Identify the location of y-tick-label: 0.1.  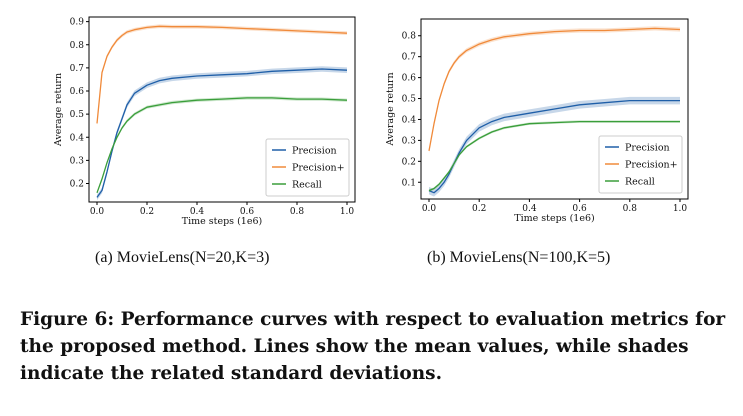
(409, 183).